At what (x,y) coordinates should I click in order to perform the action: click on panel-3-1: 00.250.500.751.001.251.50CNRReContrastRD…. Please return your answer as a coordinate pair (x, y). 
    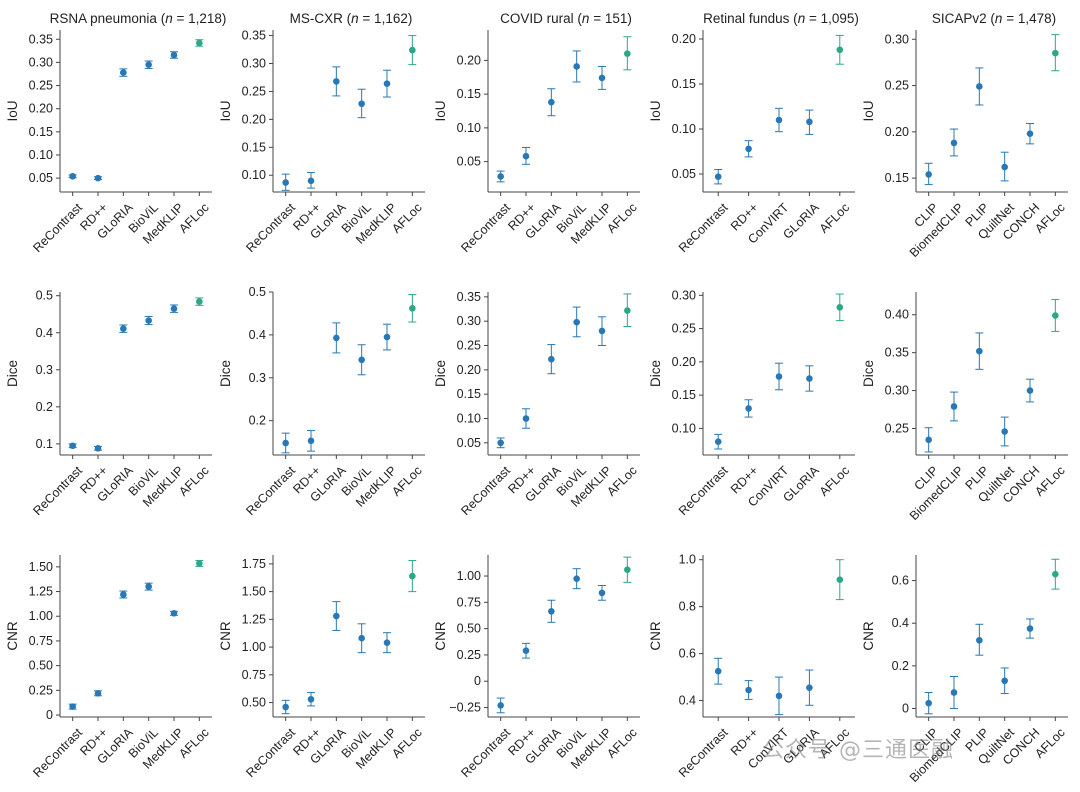
    Looking at the image, I should click on (108, 667).